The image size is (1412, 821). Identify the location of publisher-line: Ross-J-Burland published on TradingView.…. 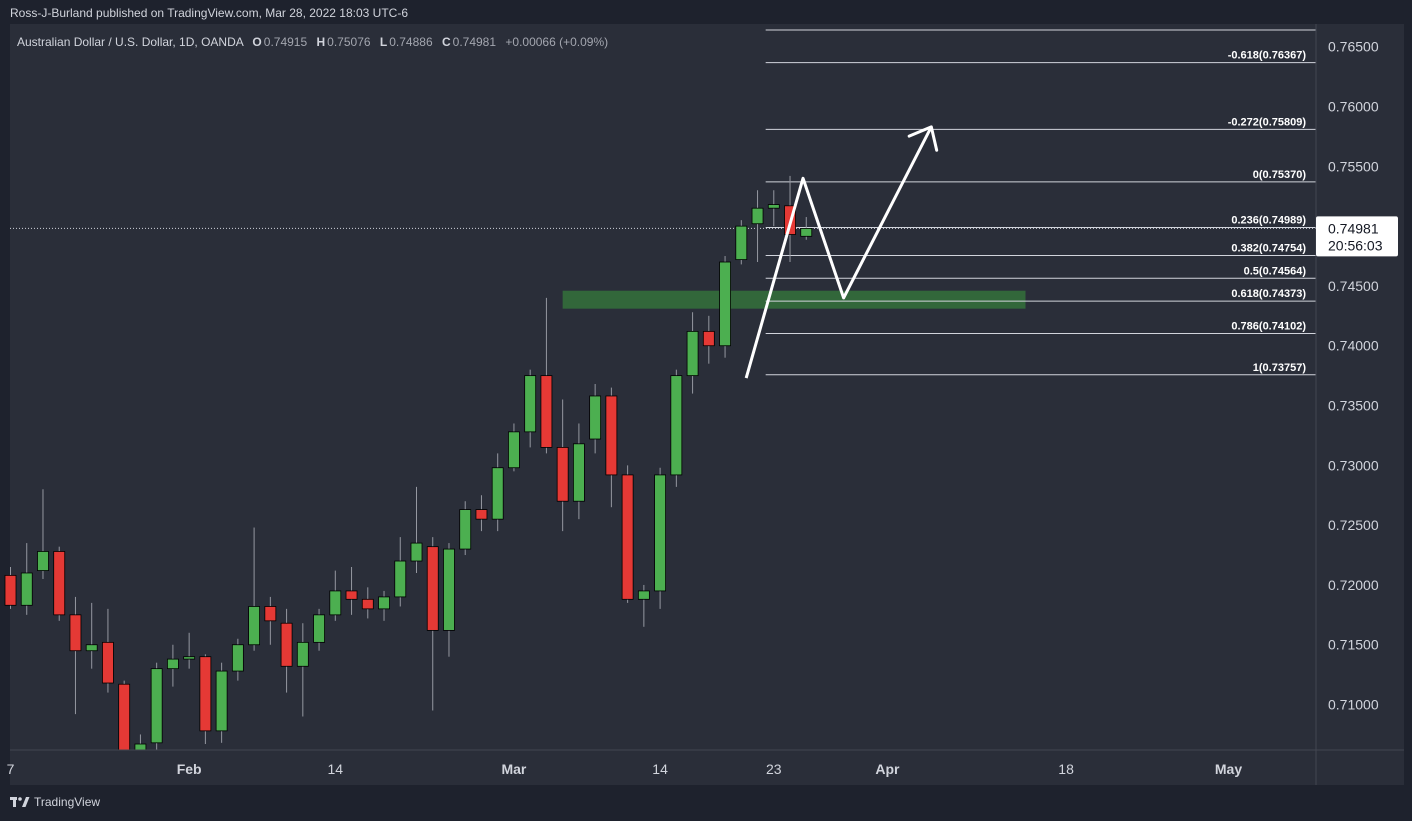
(209, 13).